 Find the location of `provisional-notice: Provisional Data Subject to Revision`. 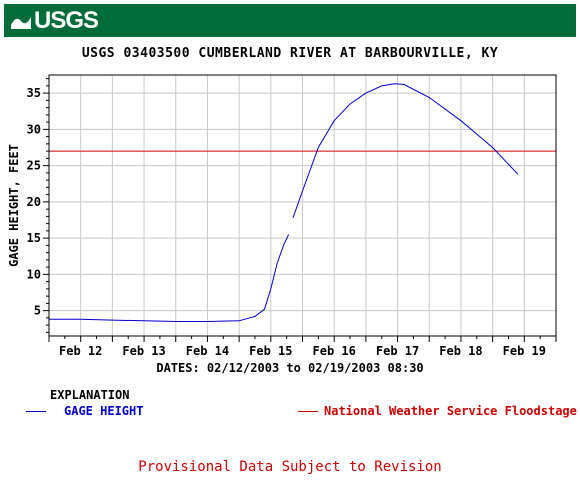

provisional-notice: Provisional Data Subject to Revision is located at coordinates (290, 467).